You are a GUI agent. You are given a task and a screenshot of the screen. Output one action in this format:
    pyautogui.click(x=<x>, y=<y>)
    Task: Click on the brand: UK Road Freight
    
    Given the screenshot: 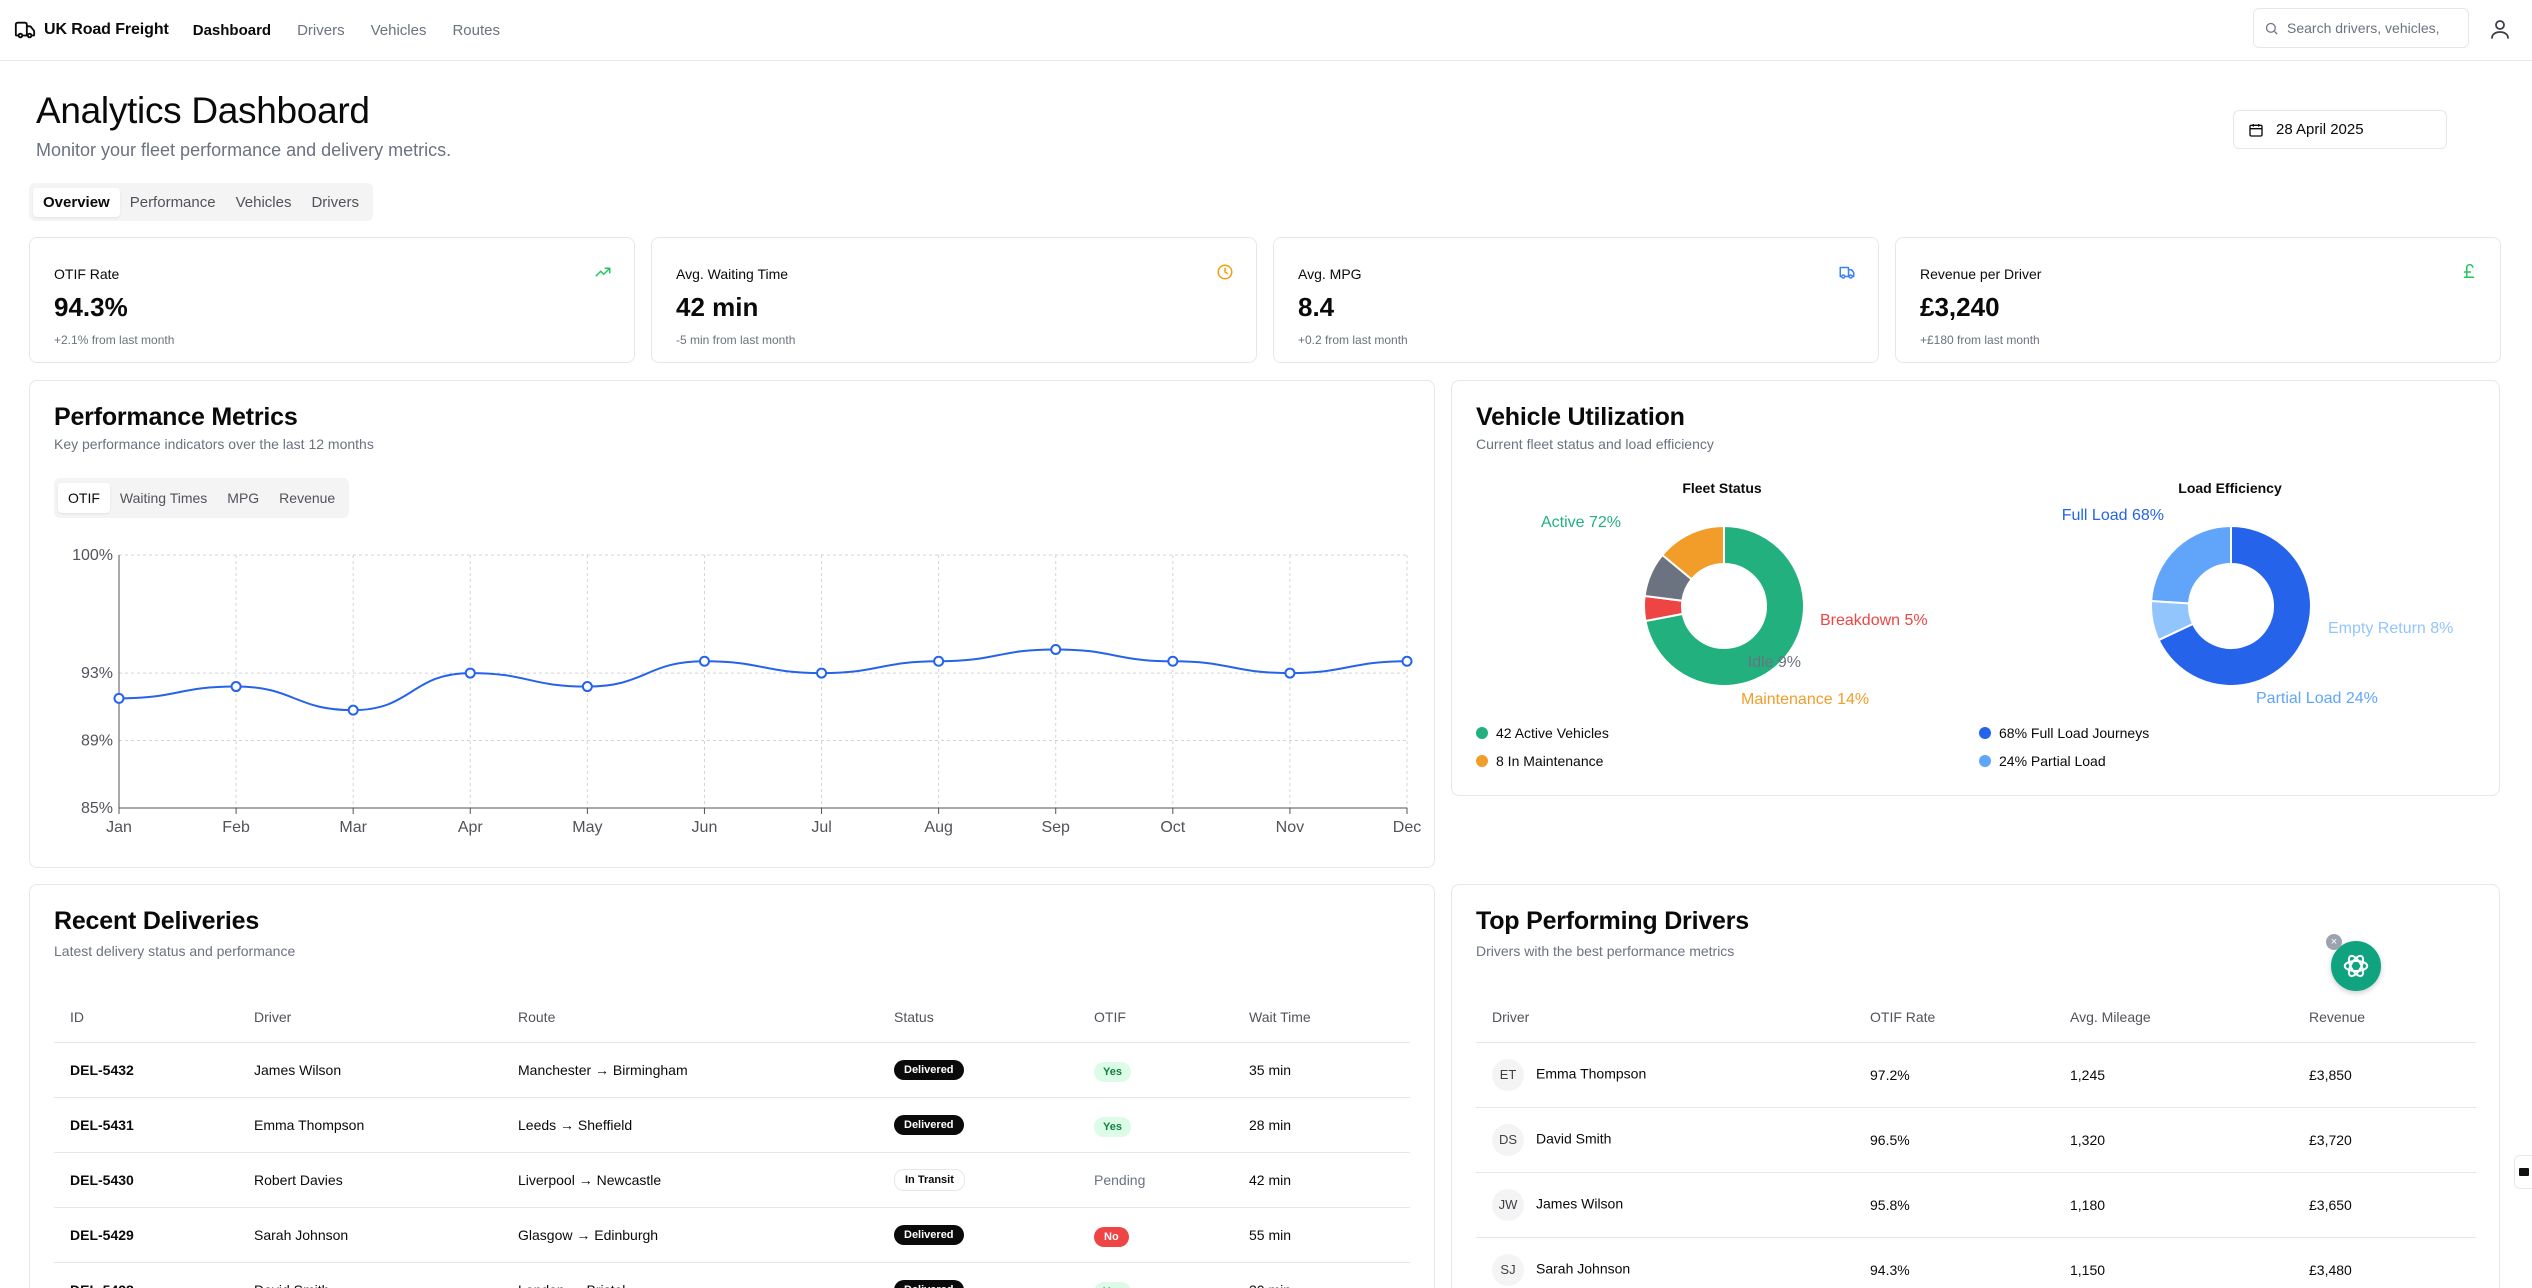 What is the action you would take?
    pyautogui.click(x=91, y=30)
    